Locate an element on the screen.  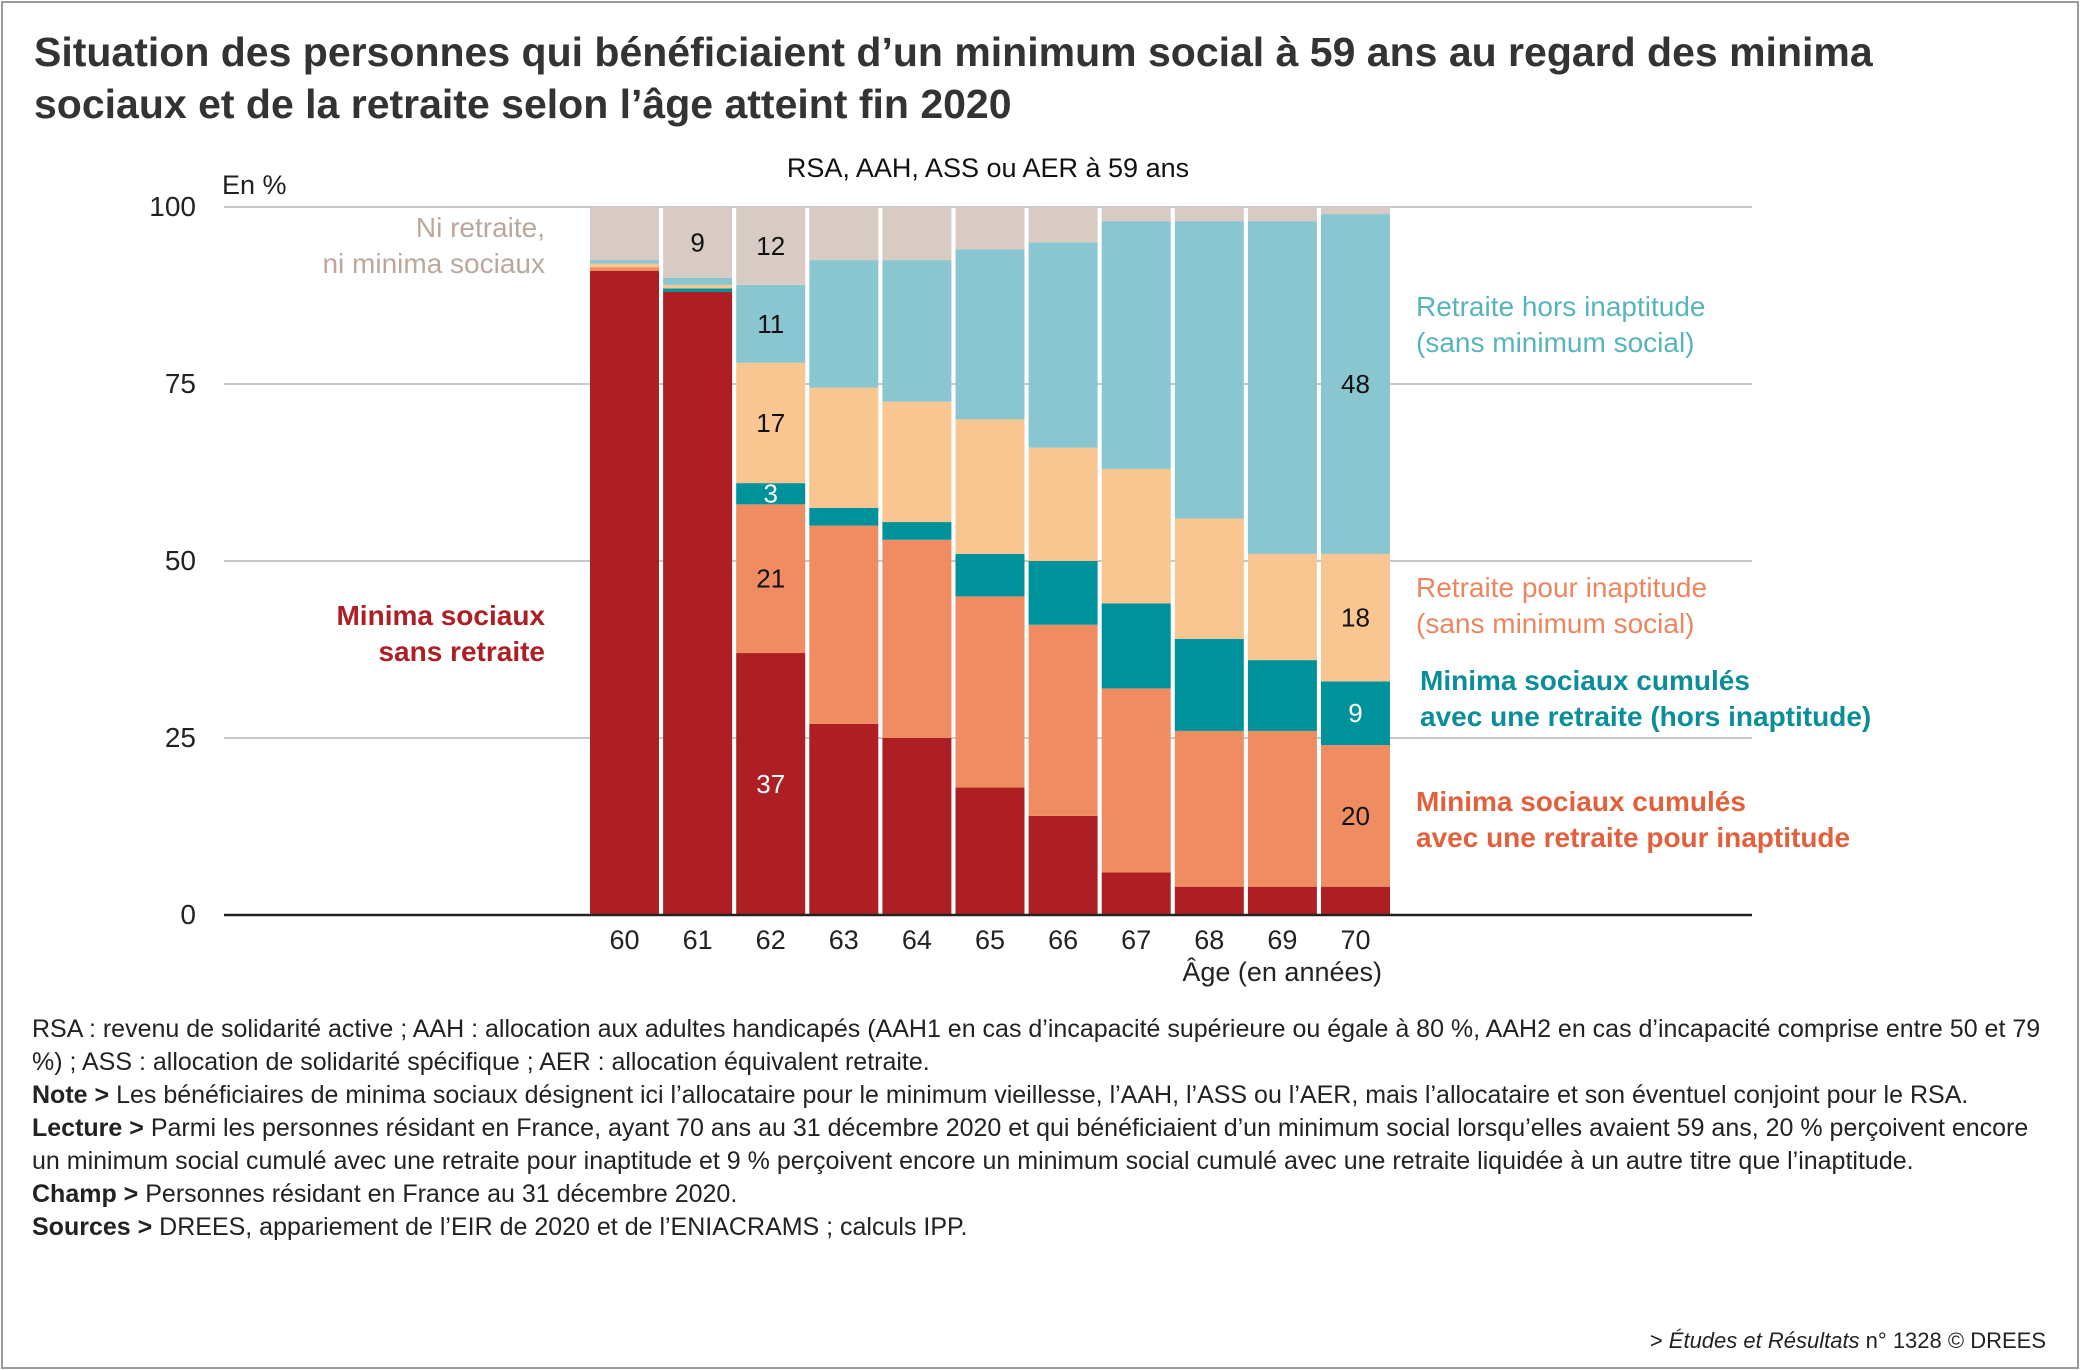
y-tick-label: 100 is located at coordinates (172, 206).